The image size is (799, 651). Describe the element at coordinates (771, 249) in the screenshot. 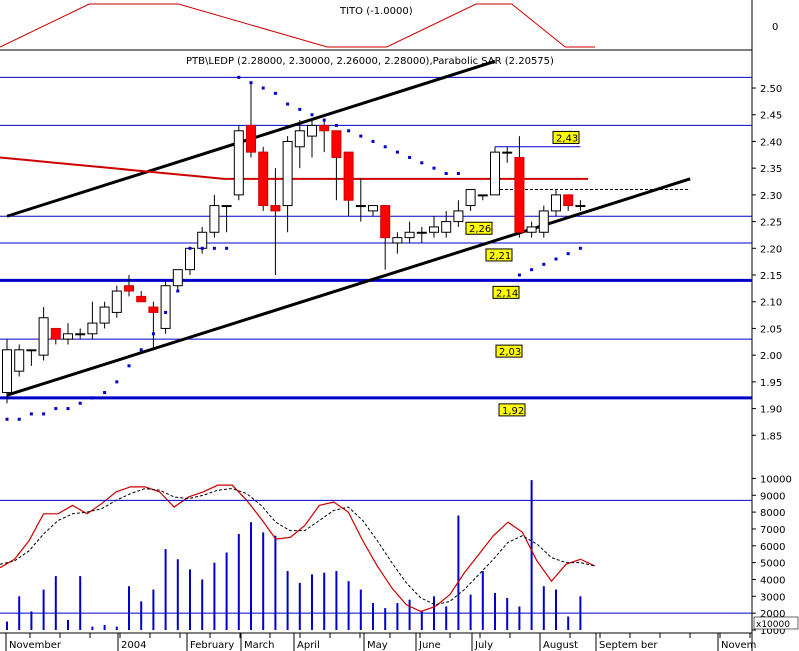

I see `price-y-tick: 2.20` at that location.